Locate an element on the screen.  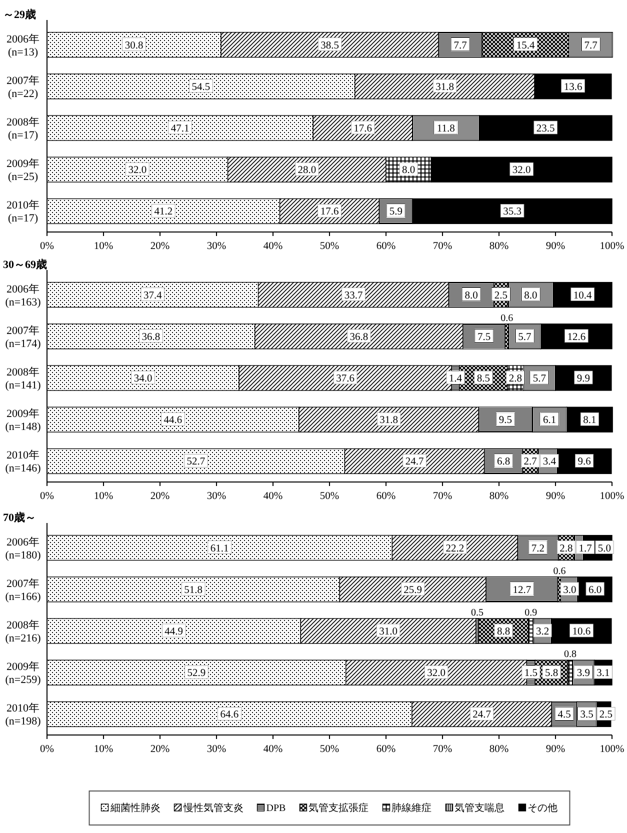
data-label: 3.1 is located at coordinates (603, 674).